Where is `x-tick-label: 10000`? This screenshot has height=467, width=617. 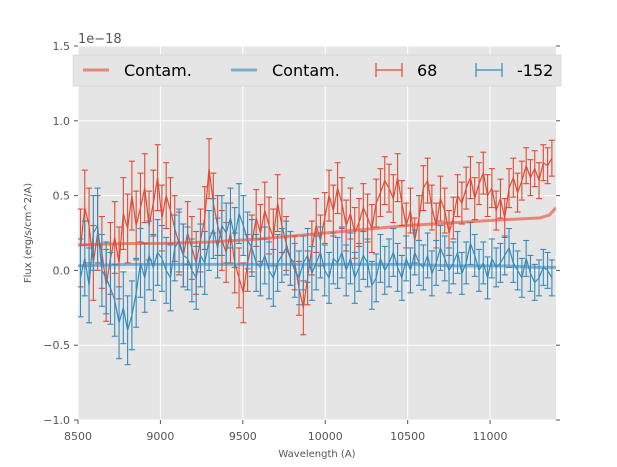
x-tick-label: 10000 is located at coordinates (325, 436).